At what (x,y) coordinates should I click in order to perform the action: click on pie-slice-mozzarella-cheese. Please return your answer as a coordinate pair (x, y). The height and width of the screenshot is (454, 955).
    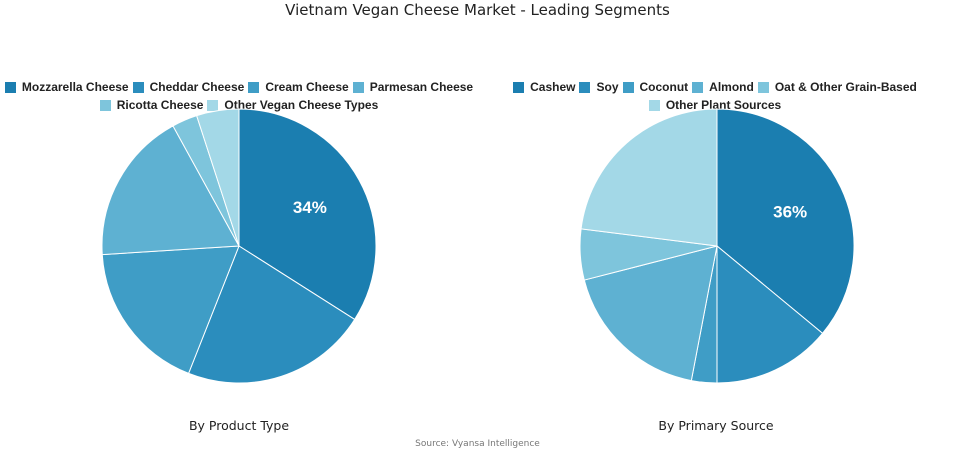
    Looking at the image, I should click on (307, 214).